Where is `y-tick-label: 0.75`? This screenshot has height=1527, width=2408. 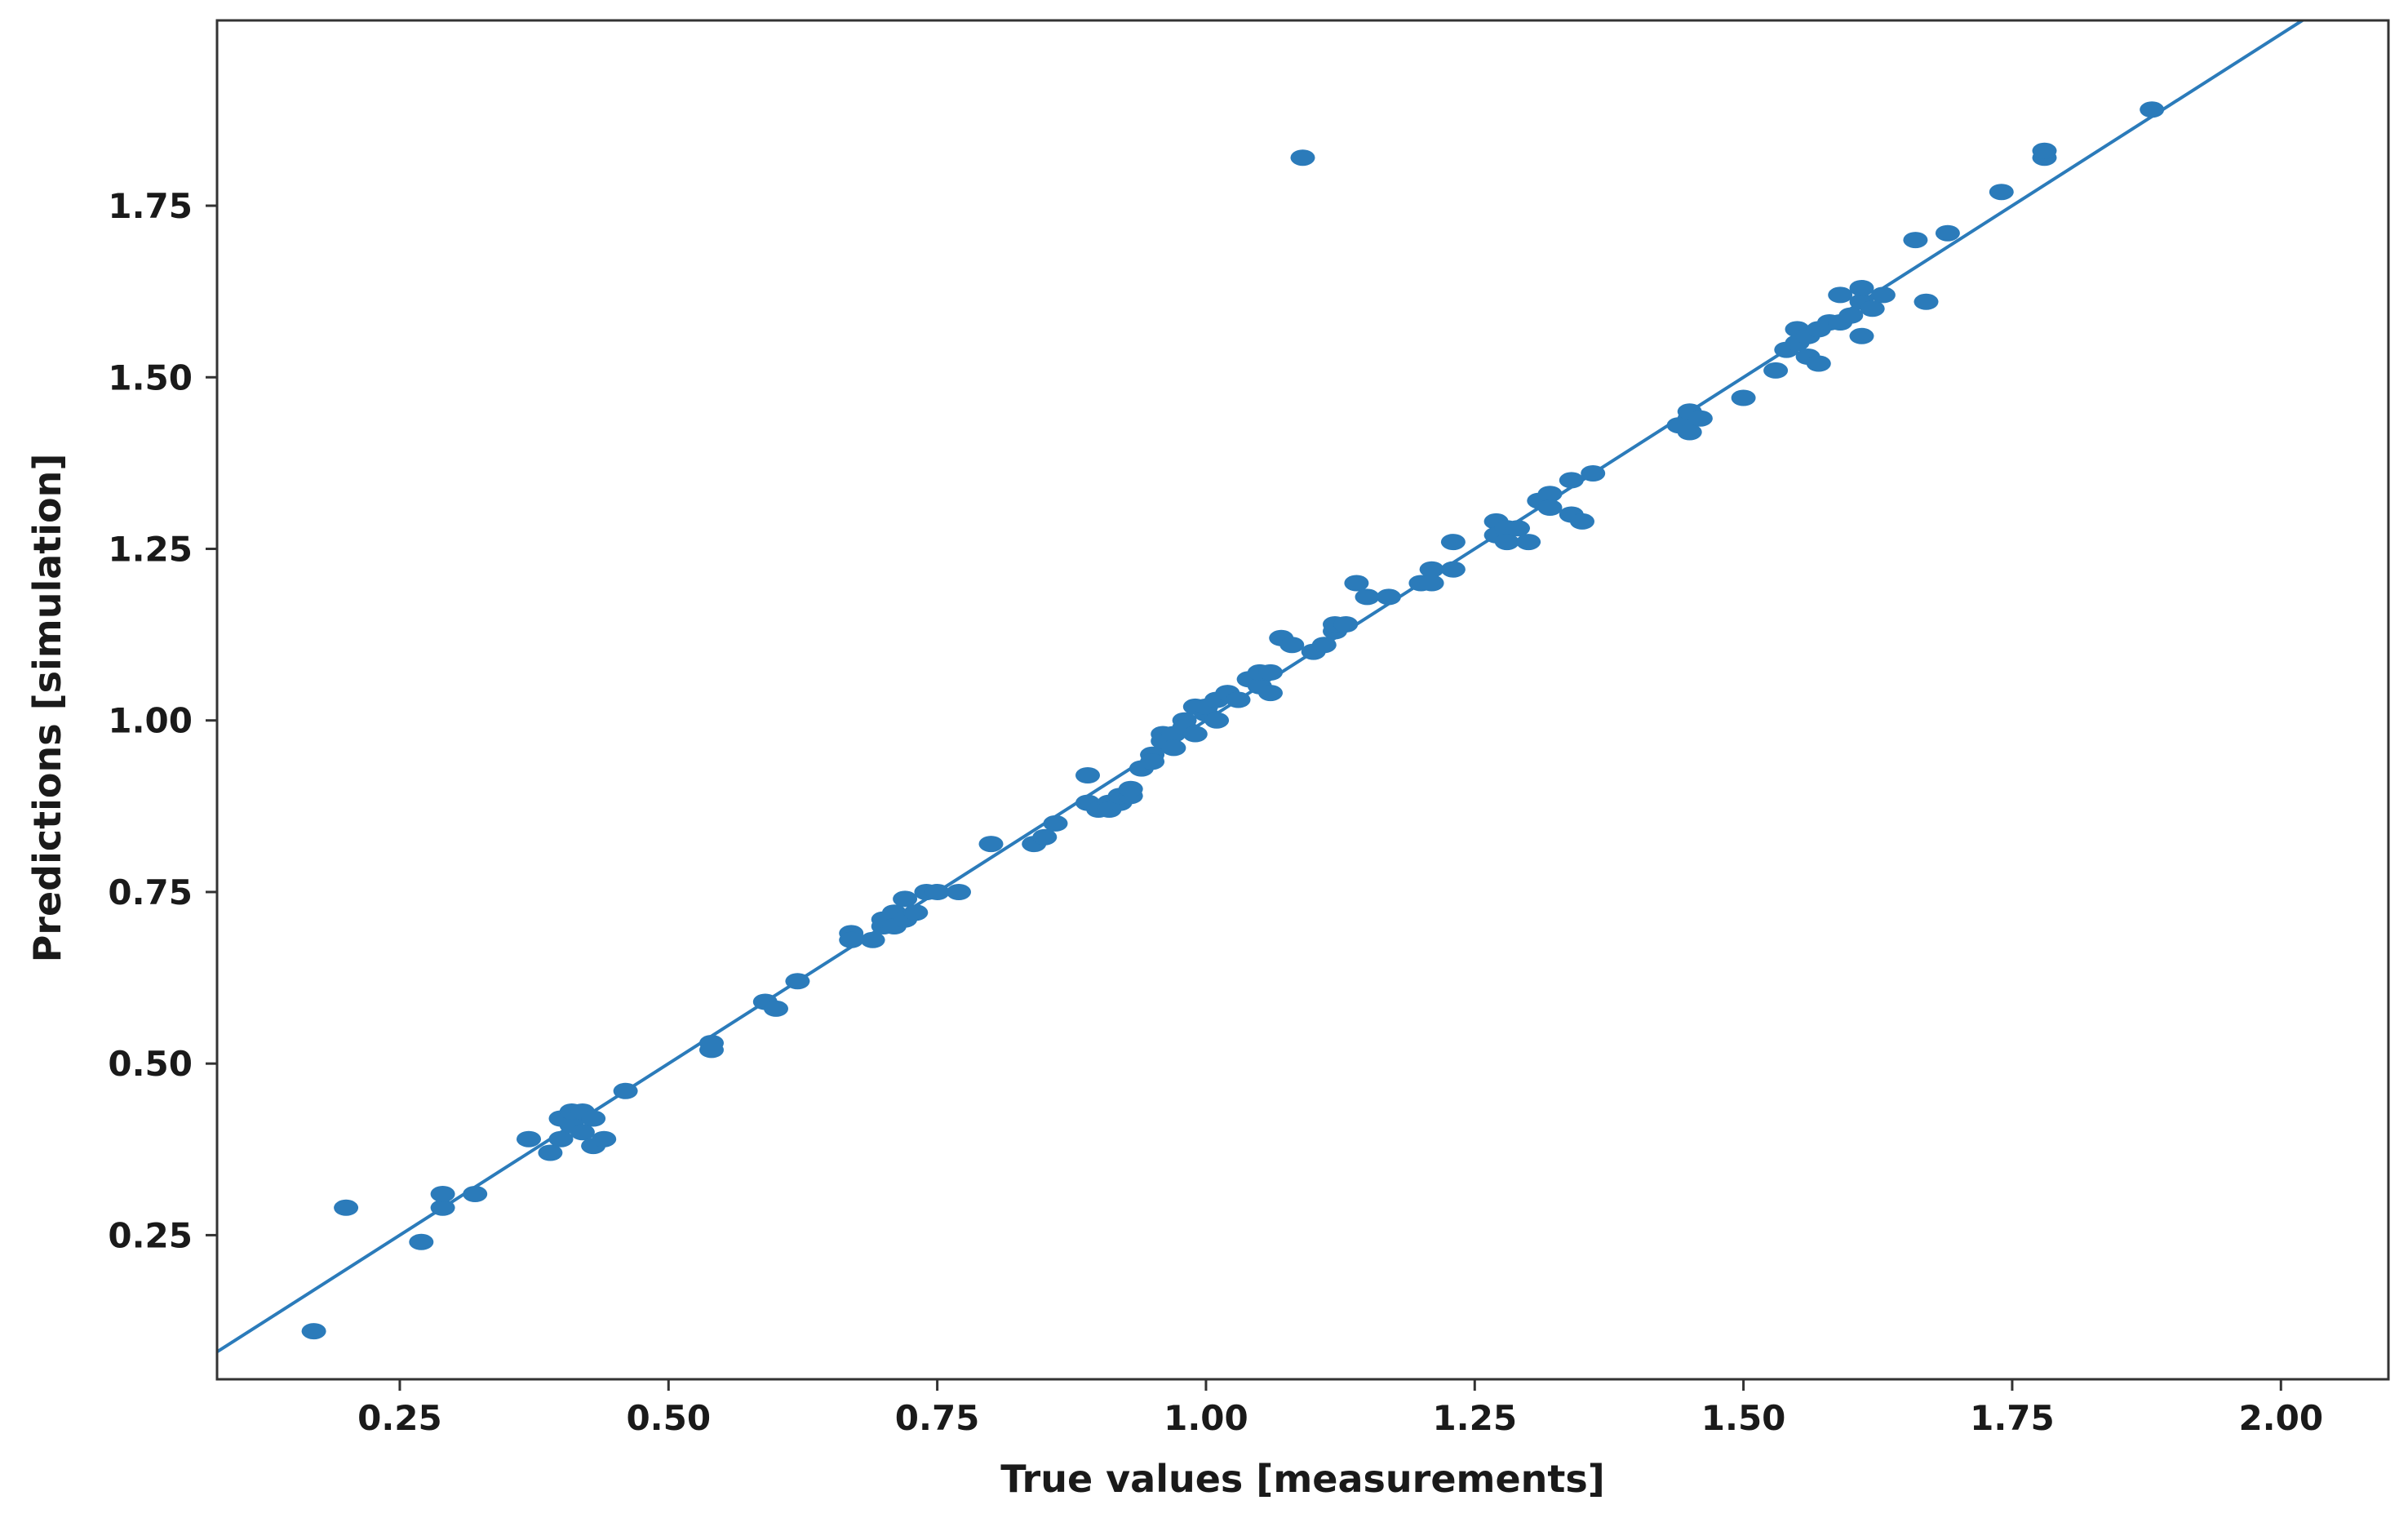
y-tick-label: 0.75 is located at coordinates (150, 892).